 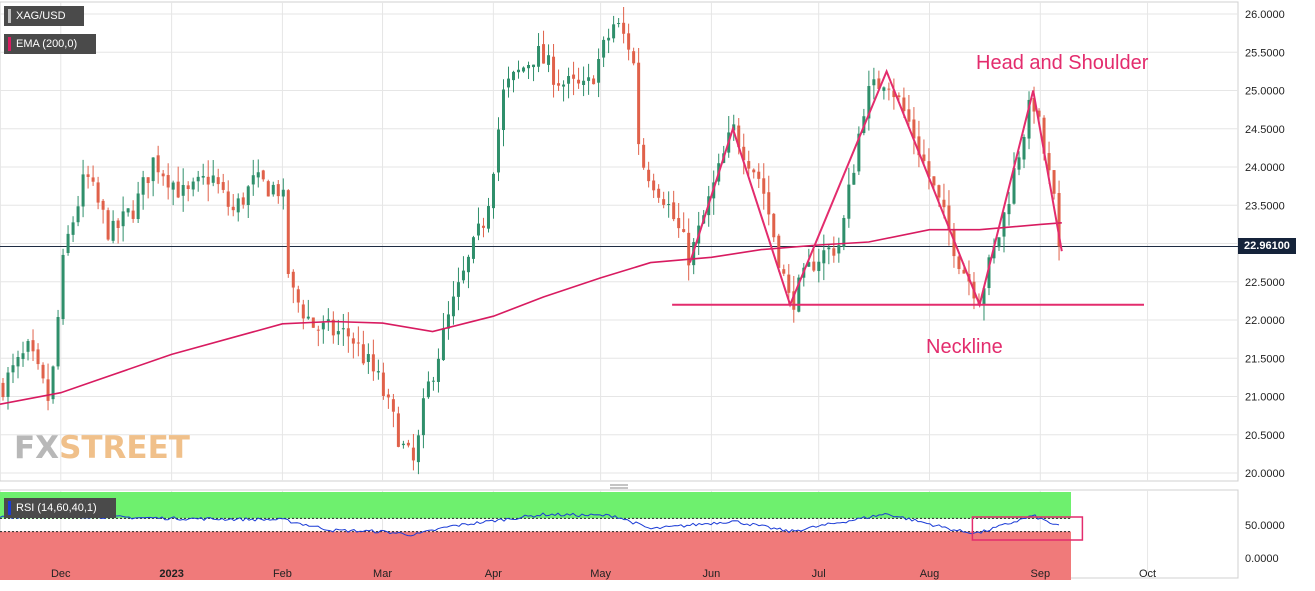 What do you see at coordinates (1265, 168) in the screenshot?
I see `y-tick-label: 24.0000` at bounding box center [1265, 168].